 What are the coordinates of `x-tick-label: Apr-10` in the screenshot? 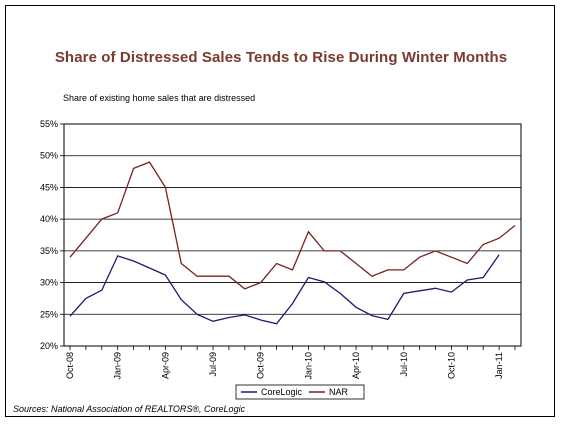 It's located at (356, 365).